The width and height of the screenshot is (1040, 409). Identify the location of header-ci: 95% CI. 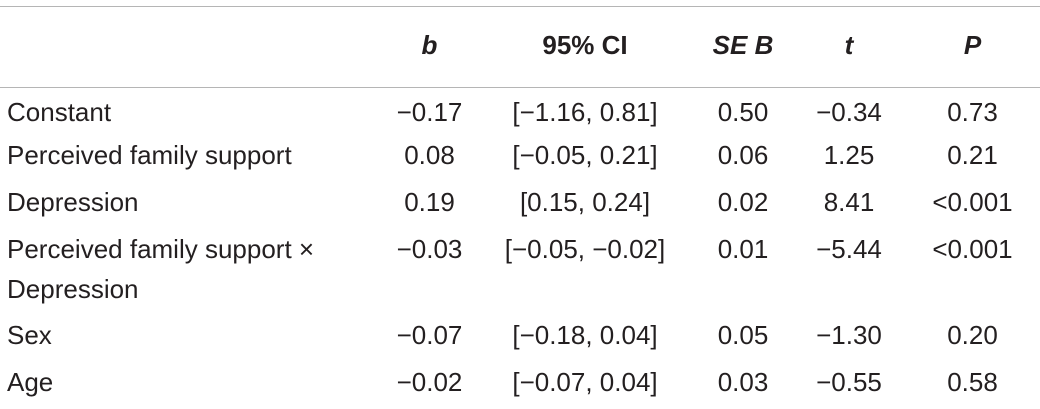
(585, 45).